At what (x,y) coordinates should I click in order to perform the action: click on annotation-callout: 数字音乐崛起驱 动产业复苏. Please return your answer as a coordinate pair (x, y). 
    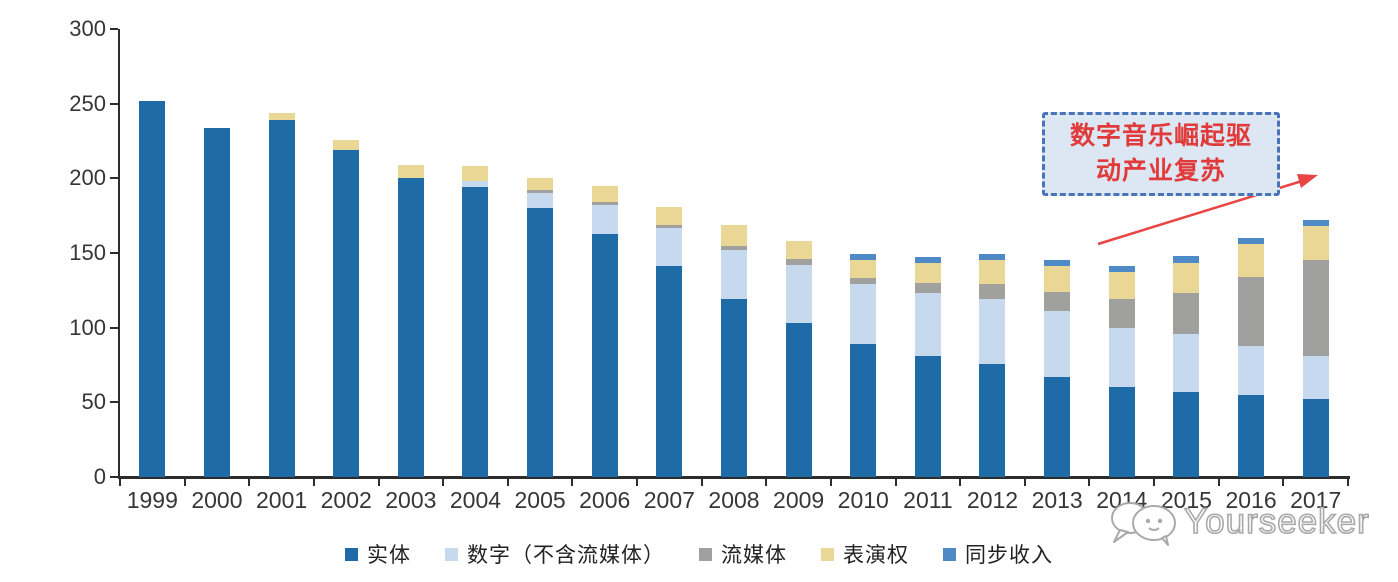
    Looking at the image, I should click on (1161, 154).